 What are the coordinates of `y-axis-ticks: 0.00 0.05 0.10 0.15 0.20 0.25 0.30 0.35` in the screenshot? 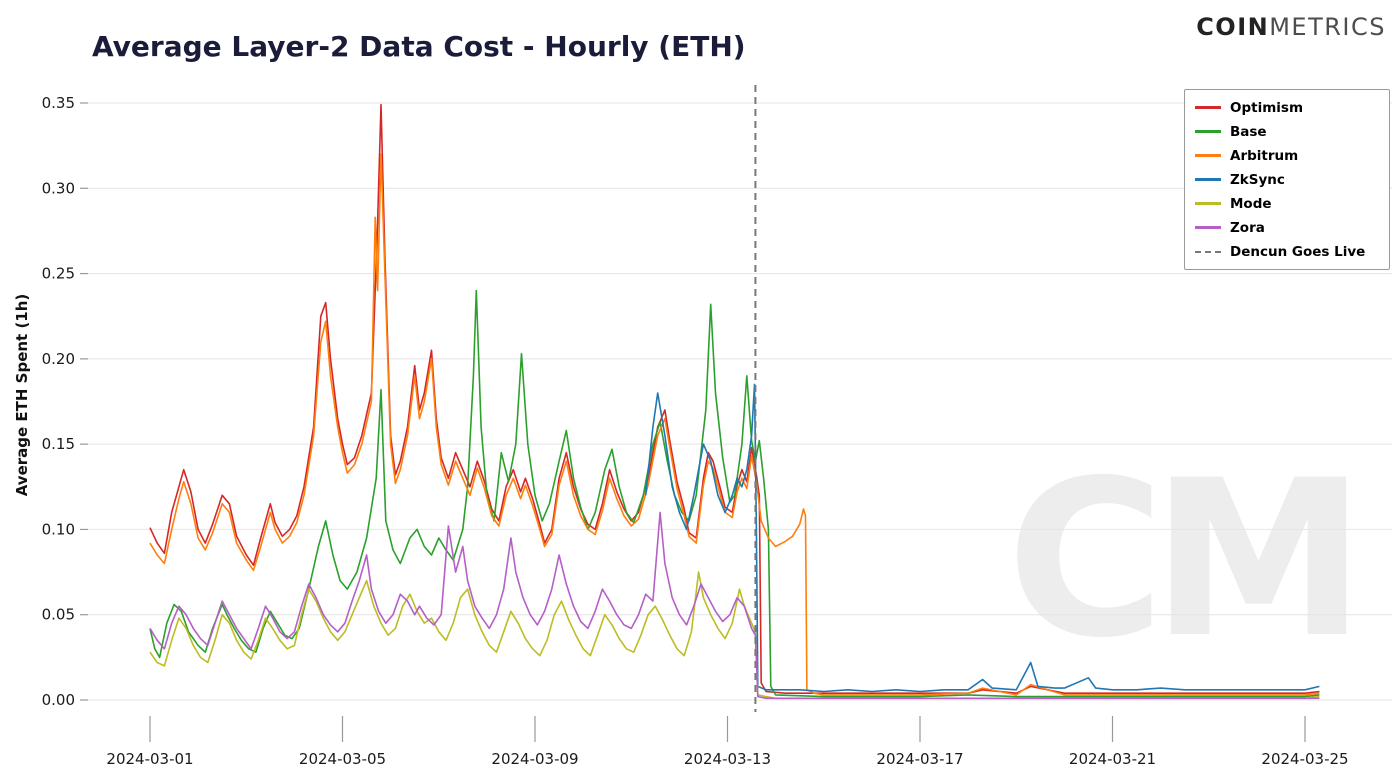 It's located at (65, 401).